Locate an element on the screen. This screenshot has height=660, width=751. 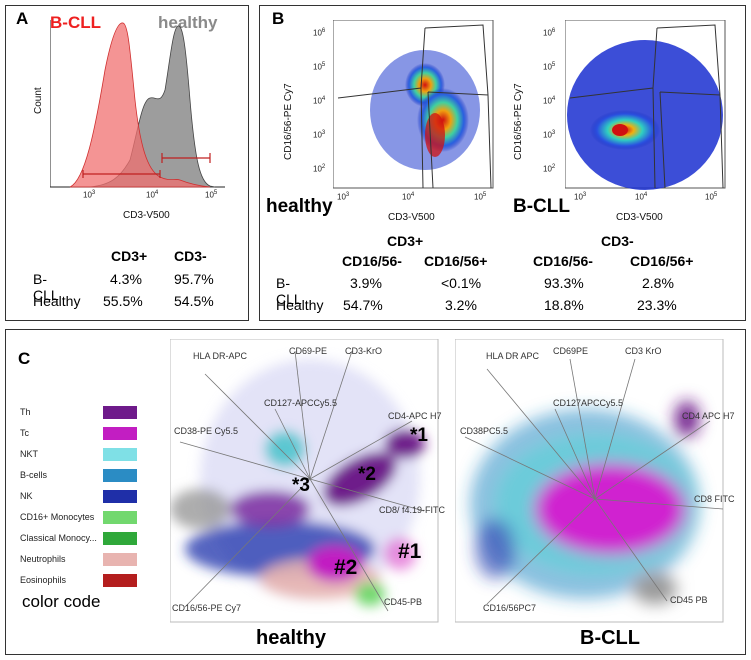
marker-label: CD45-PB is located at coordinates (403, 602).